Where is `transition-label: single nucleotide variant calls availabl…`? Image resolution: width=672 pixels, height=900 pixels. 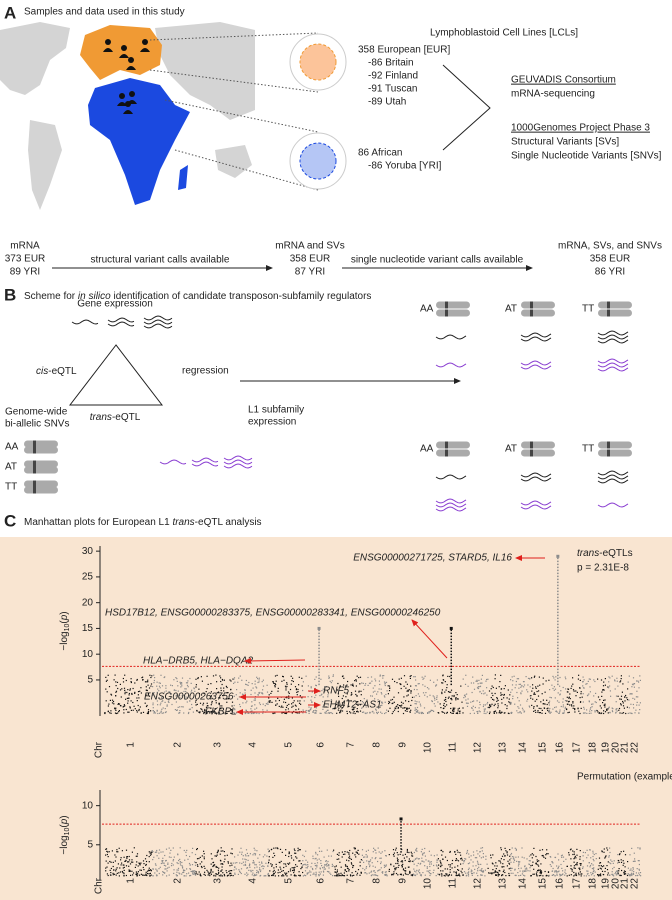 transition-label: single nucleotide variant calls availabl… is located at coordinates (437, 260).